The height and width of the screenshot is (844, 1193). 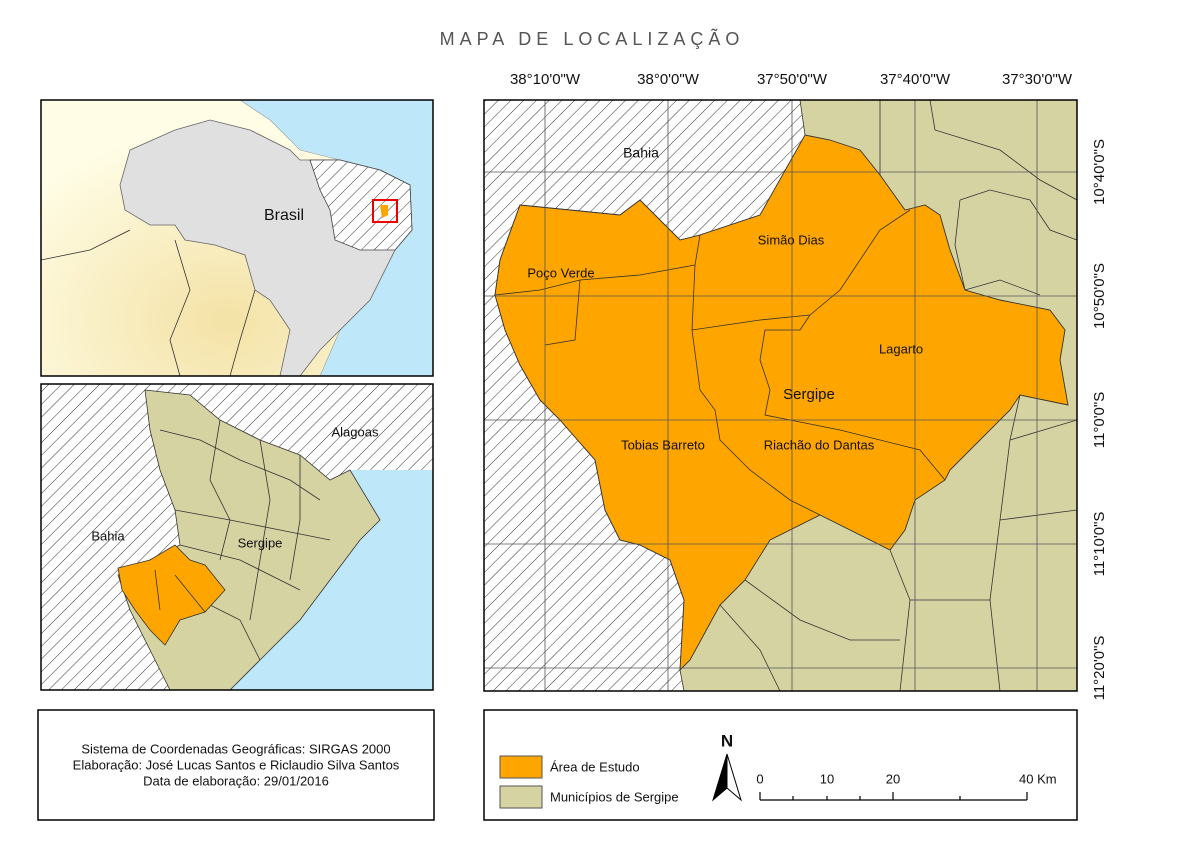 What do you see at coordinates (819, 444) in the screenshot?
I see `place-label: Riachão do Dantas` at bounding box center [819, 444].